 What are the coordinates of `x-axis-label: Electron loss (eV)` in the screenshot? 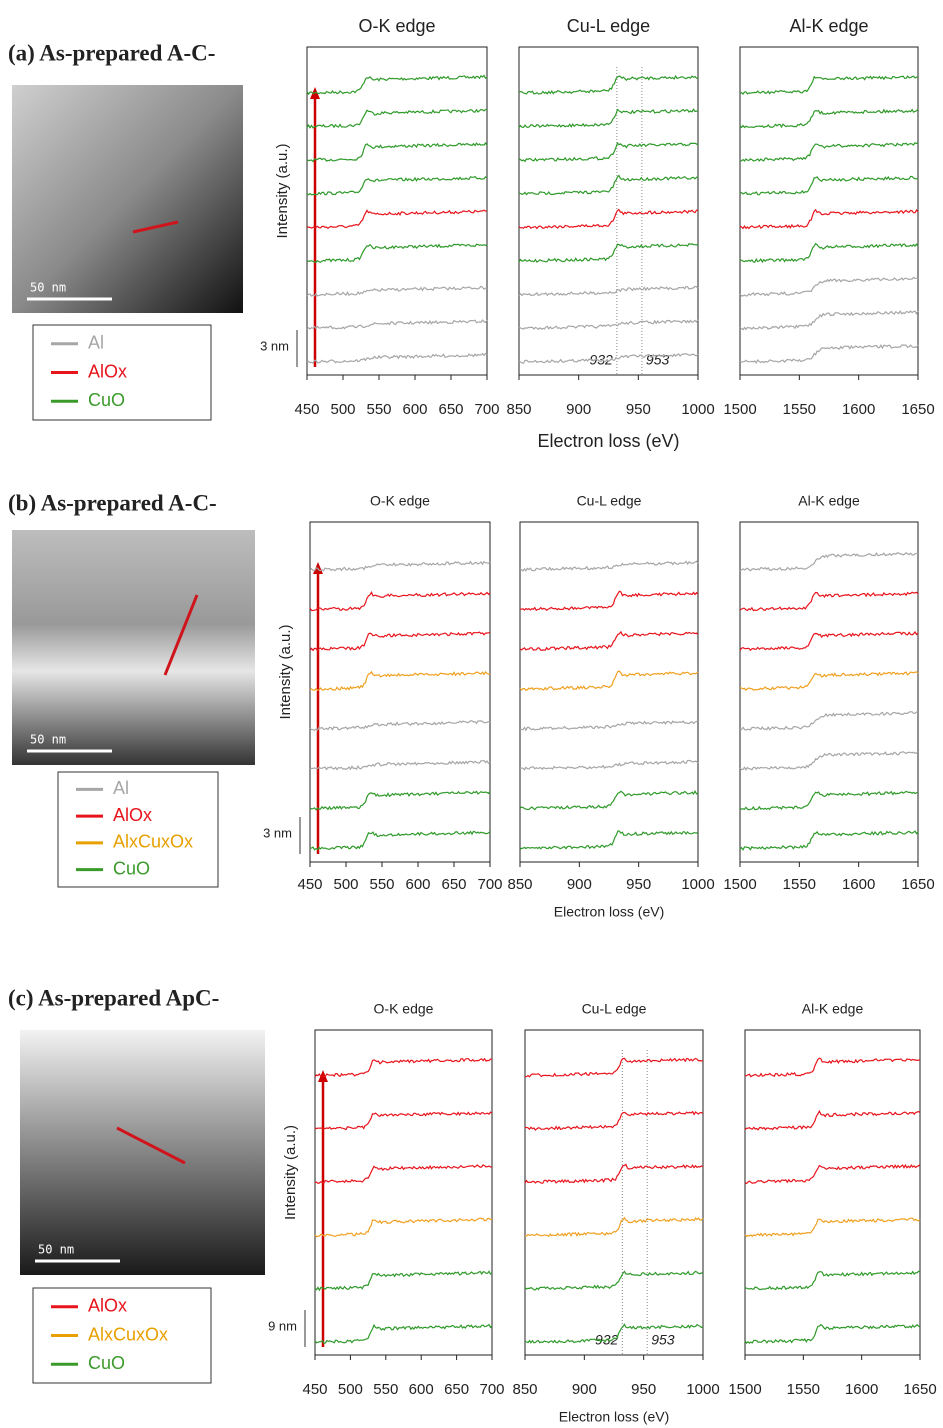 It's located at (614, 1417).